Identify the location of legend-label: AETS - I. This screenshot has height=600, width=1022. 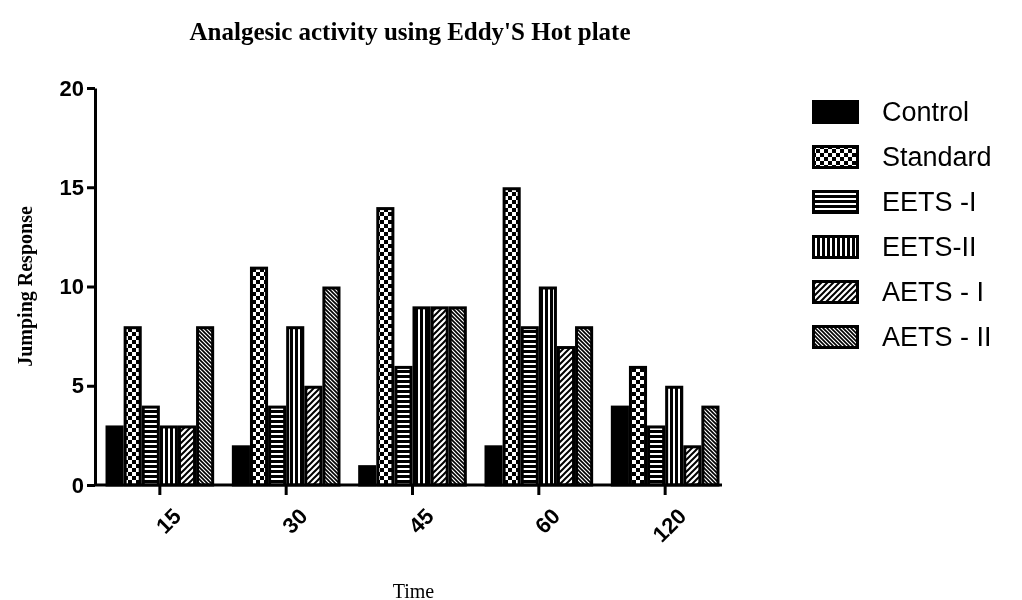
(933, 292).